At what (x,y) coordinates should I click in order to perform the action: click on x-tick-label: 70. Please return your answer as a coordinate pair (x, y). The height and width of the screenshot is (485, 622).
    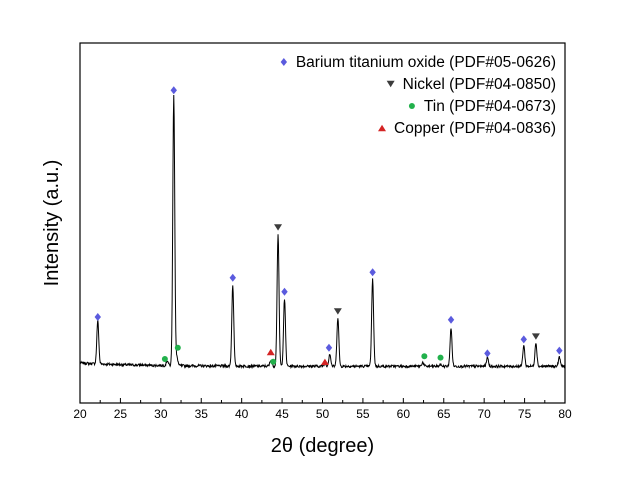
    Looking at the image, I should click on (484, 414).